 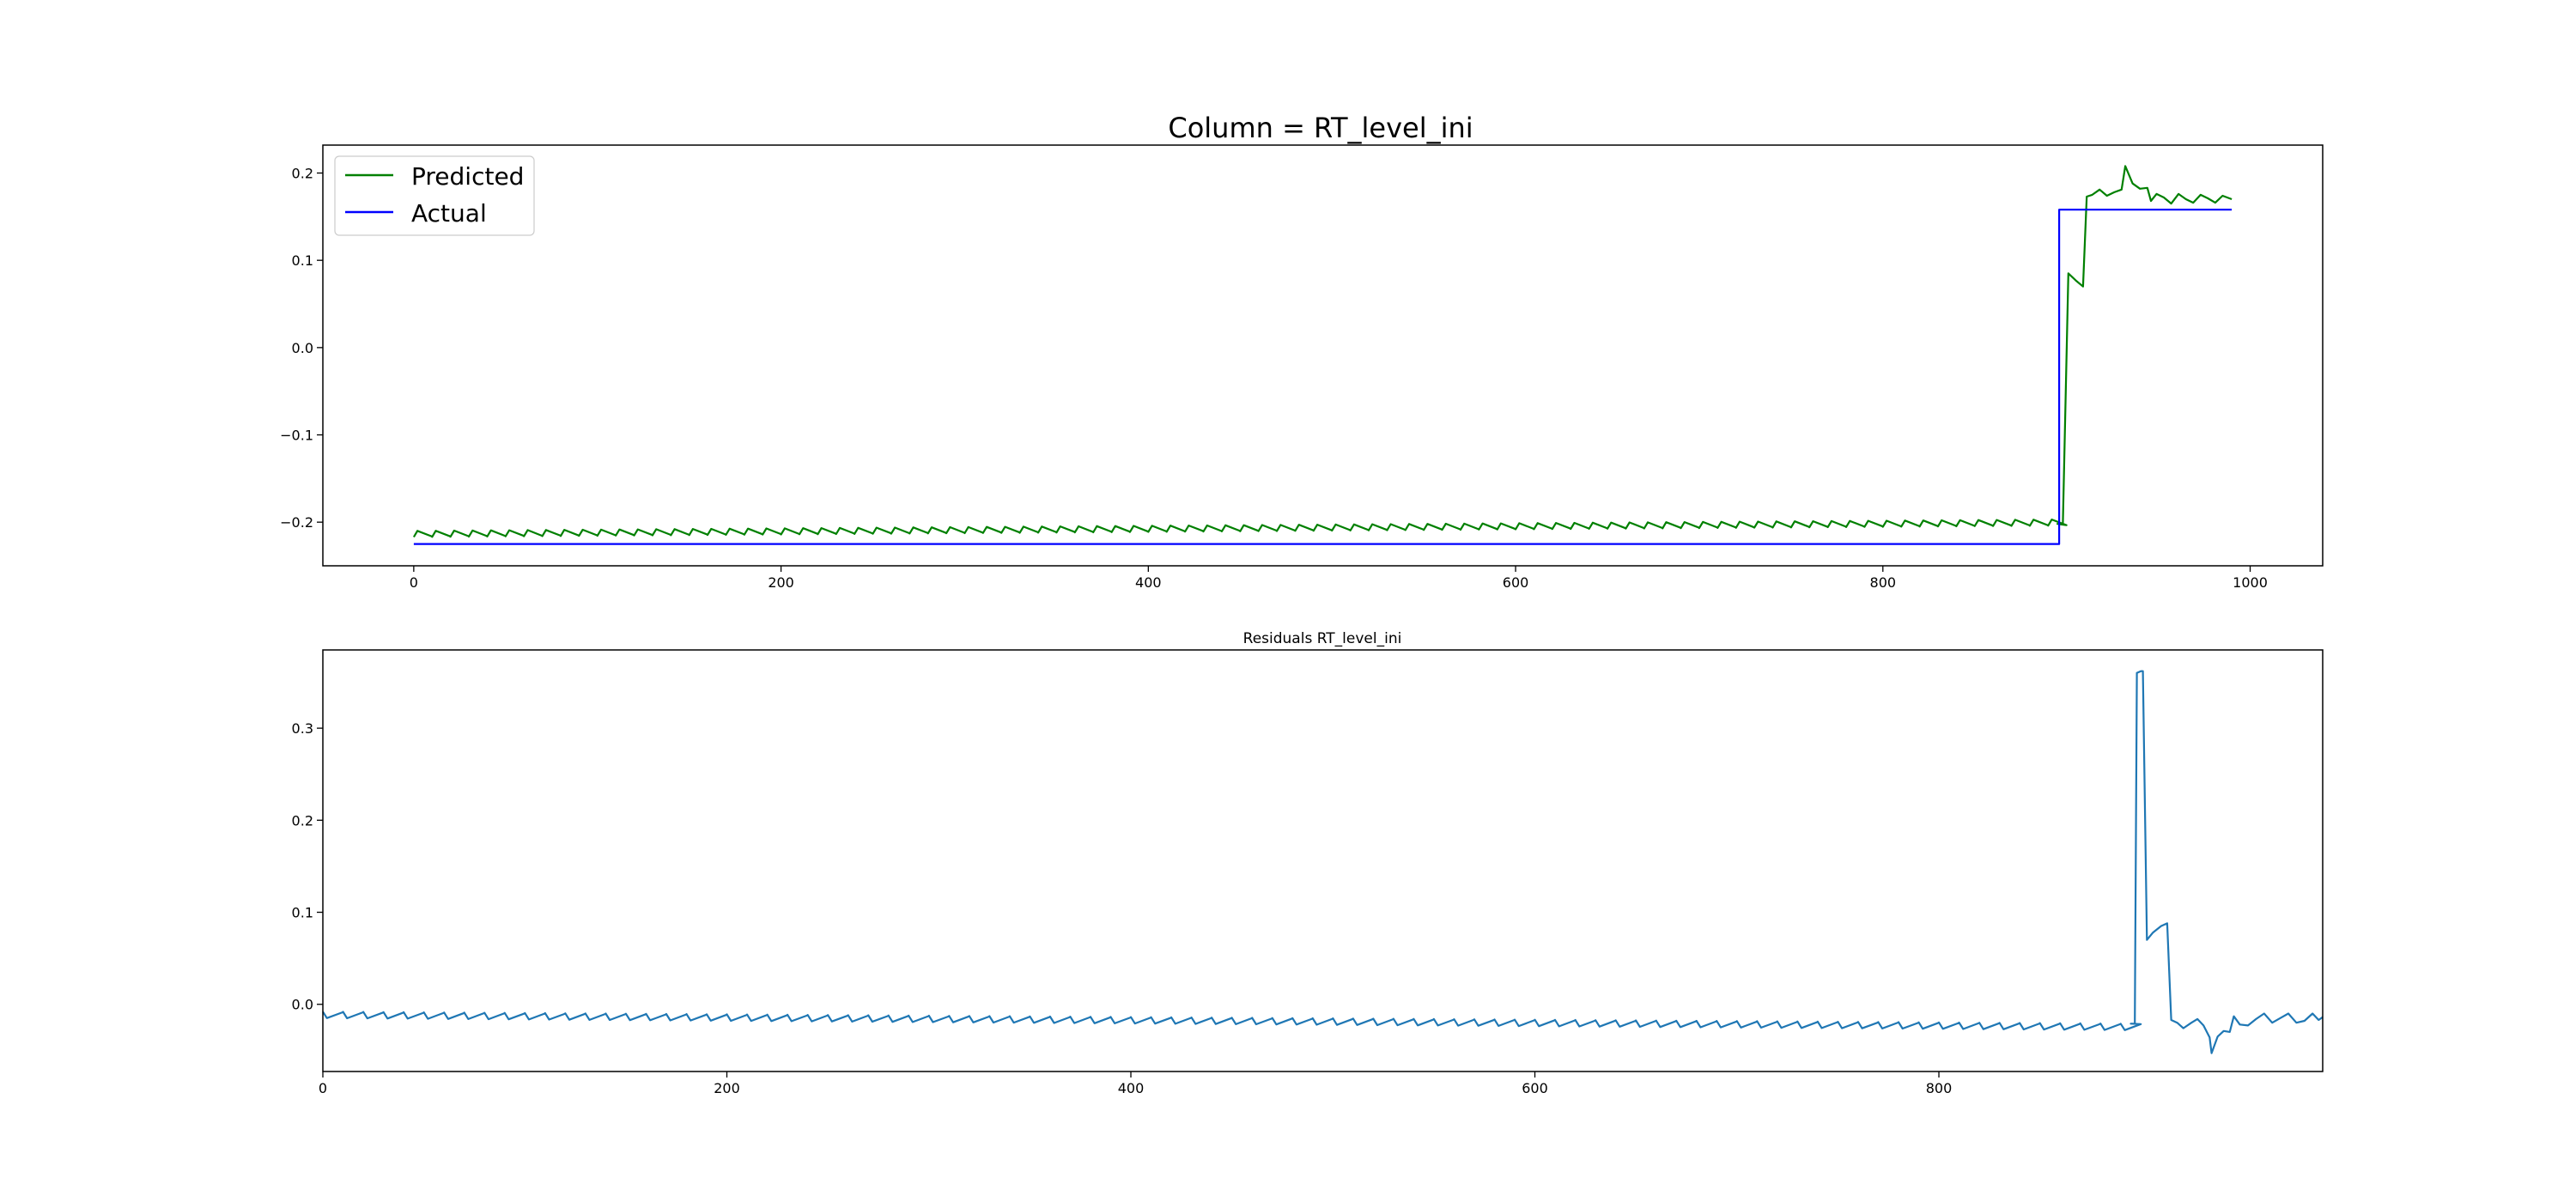 What do you see at coordinates (1939, 1088) in the screenshot?
I see `residuals-chart-x-tick-label: 800` at bounding box center [1939, 1088].